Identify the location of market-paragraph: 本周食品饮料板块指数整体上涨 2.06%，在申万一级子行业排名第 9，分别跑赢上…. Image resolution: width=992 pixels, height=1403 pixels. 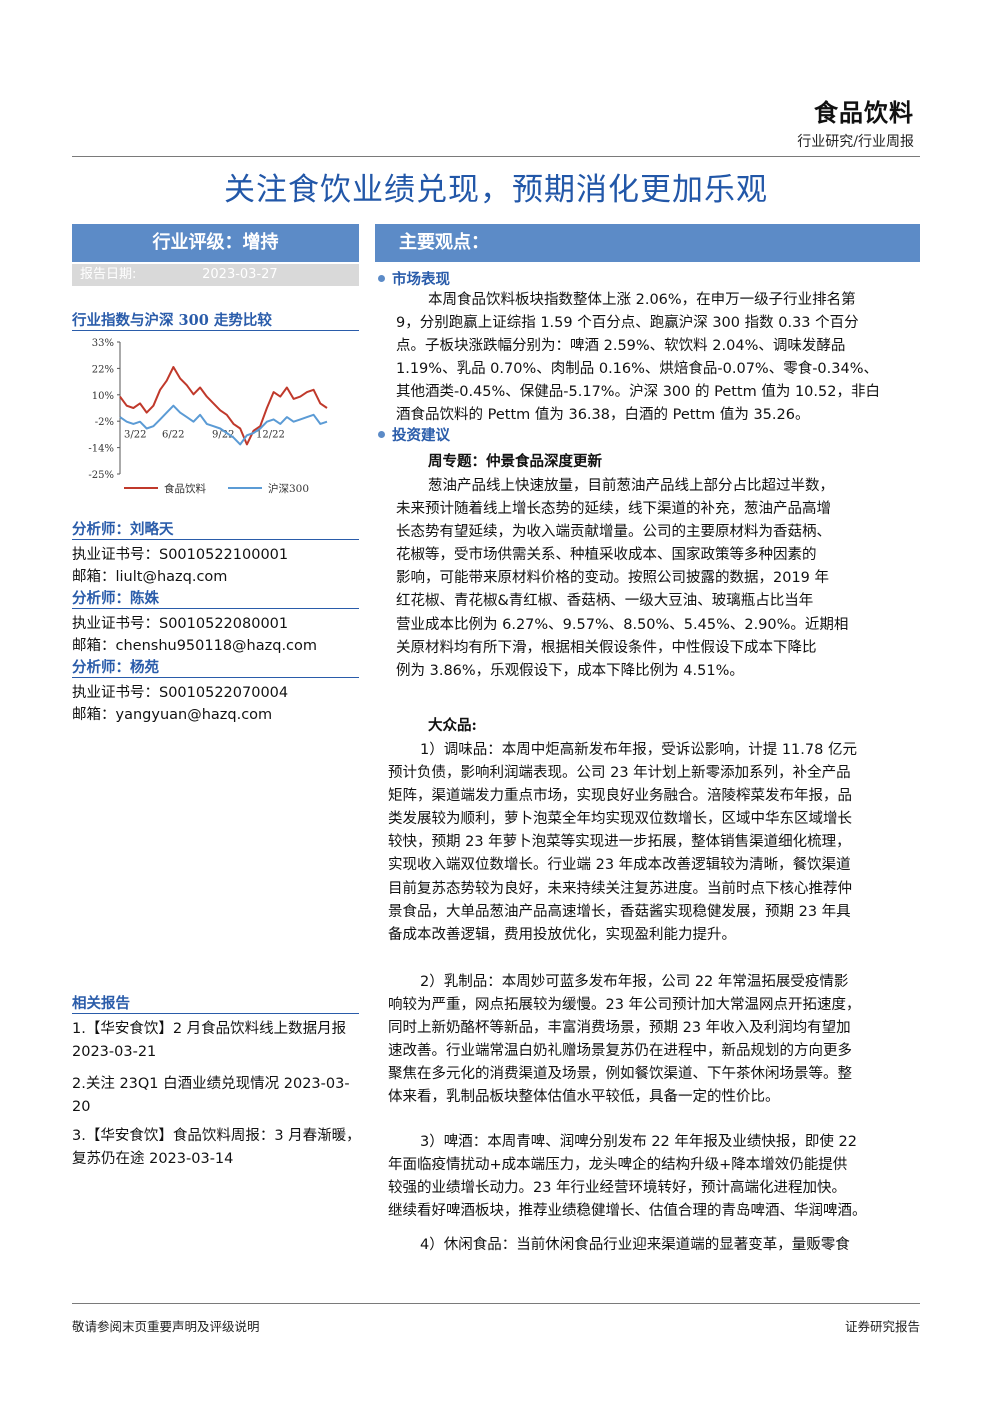
(653, 358).